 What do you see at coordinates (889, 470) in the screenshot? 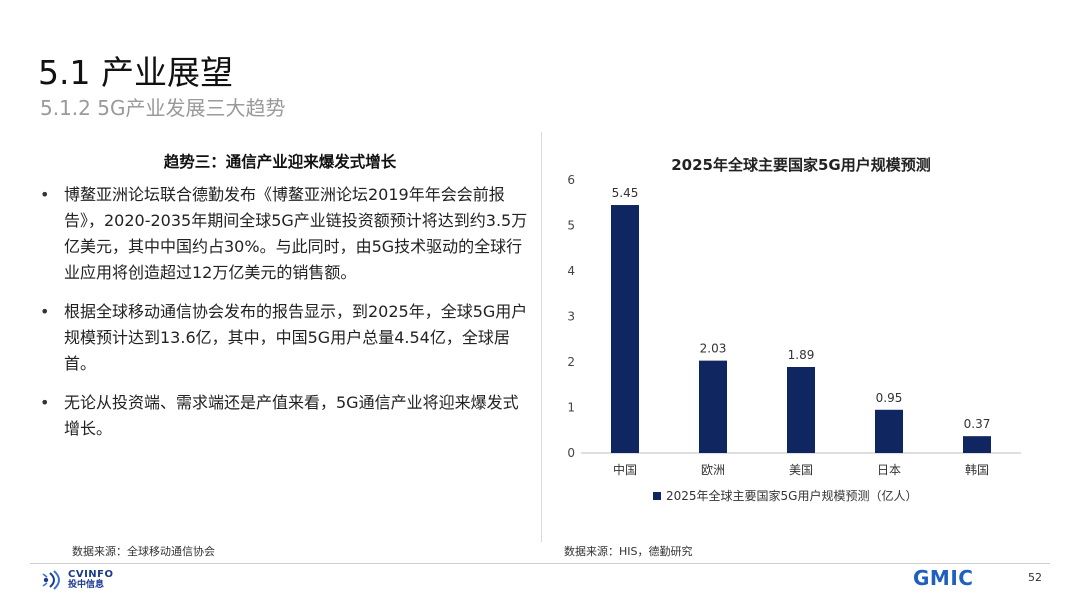
I see `x-tick-label: 日本` at bounding box center [889, 470].